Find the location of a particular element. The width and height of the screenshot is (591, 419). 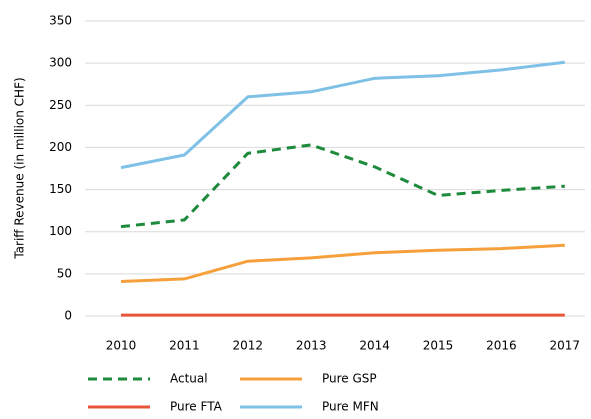

y-tick-label: 100 is located at coordinates (60, 231).